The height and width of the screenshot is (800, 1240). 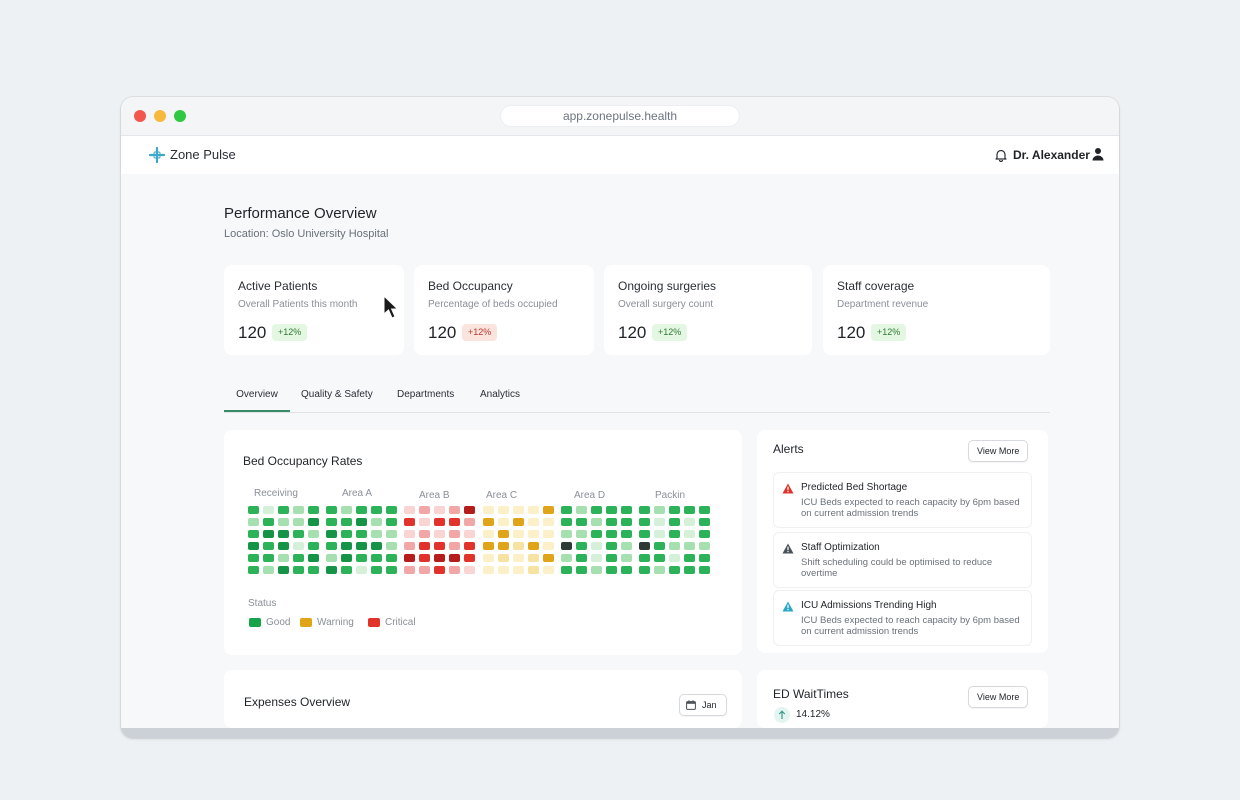 What do you see at coordinates (703, 705) in the screenshot?
I see `month-picker-button: Jan` at bounding box center [703, 705].